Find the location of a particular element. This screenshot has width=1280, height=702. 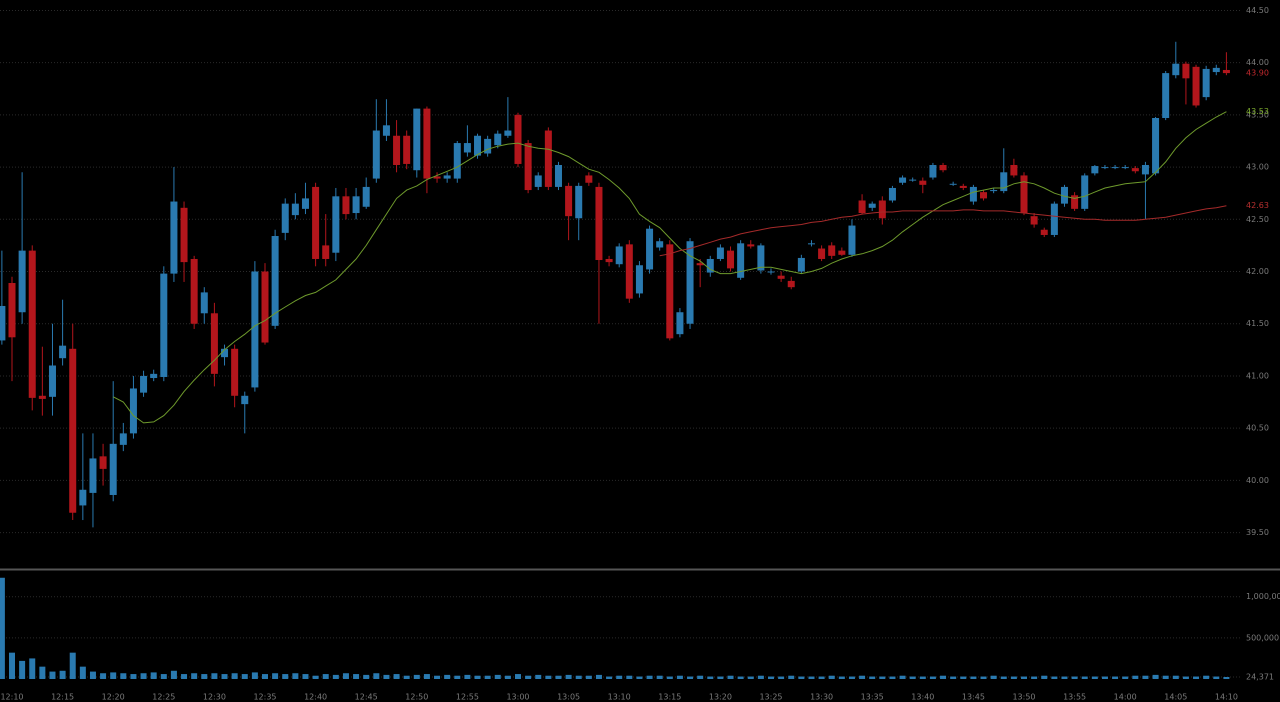

x-tick-label: 12:20 is located at coordinates (113, 697).